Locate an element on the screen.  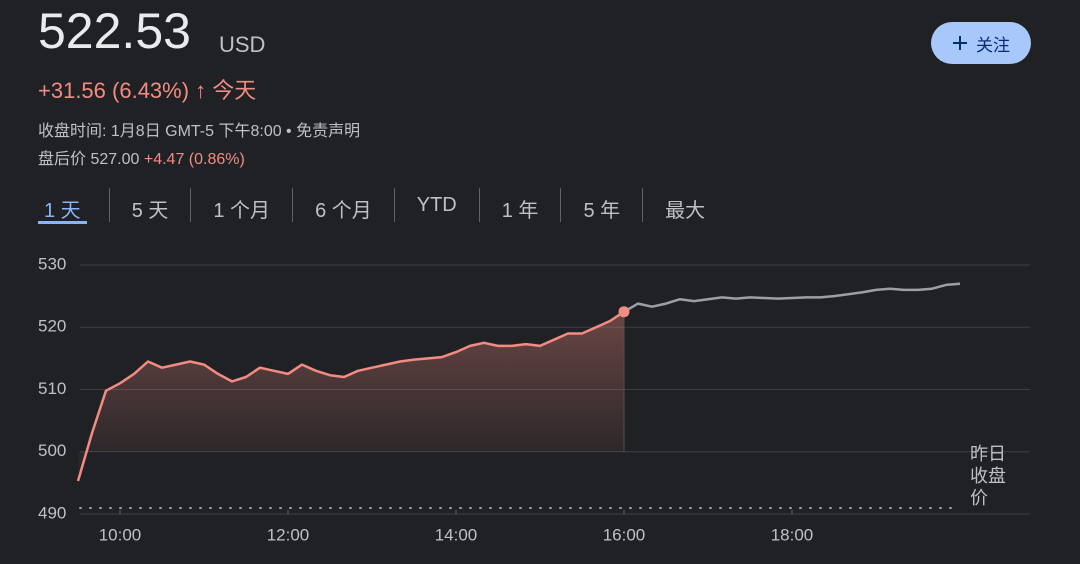
x-tick-label: 10:00 is located at coordinates (120, 534).